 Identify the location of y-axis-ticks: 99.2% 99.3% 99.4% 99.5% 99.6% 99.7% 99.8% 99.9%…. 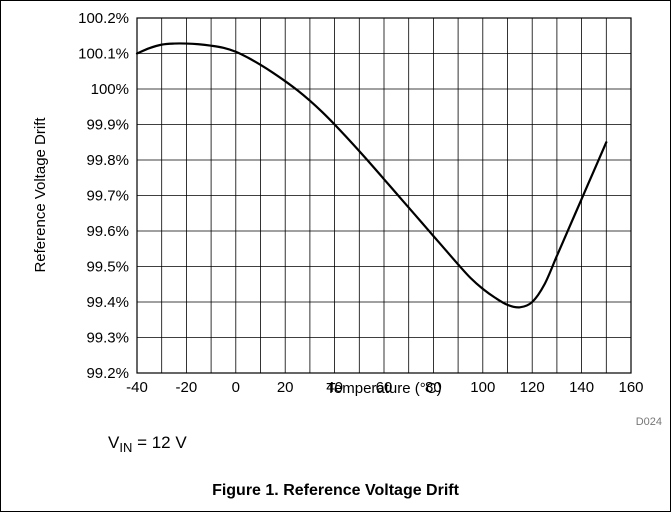
(103, 196).